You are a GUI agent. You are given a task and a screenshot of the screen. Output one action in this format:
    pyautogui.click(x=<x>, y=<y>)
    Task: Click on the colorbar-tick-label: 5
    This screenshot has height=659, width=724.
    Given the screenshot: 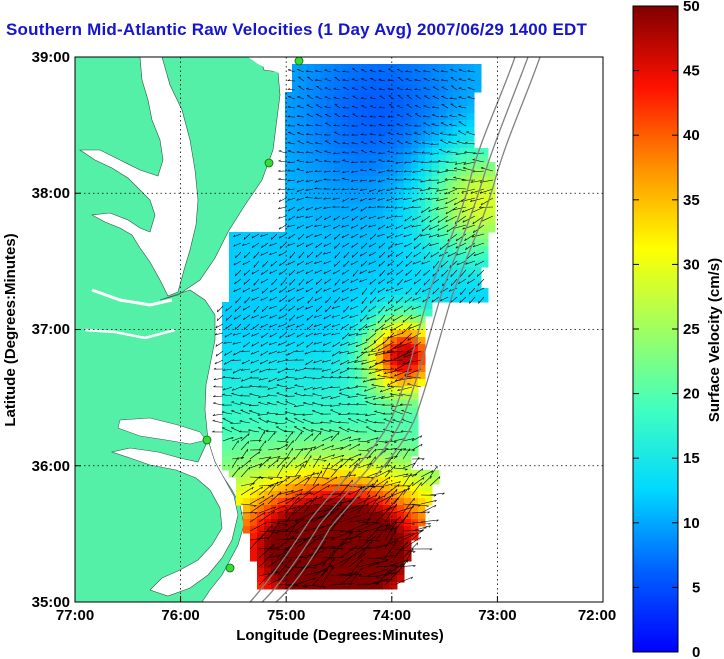 What is the action you would take?
    pyautogui.click(x=696, y=587)
    